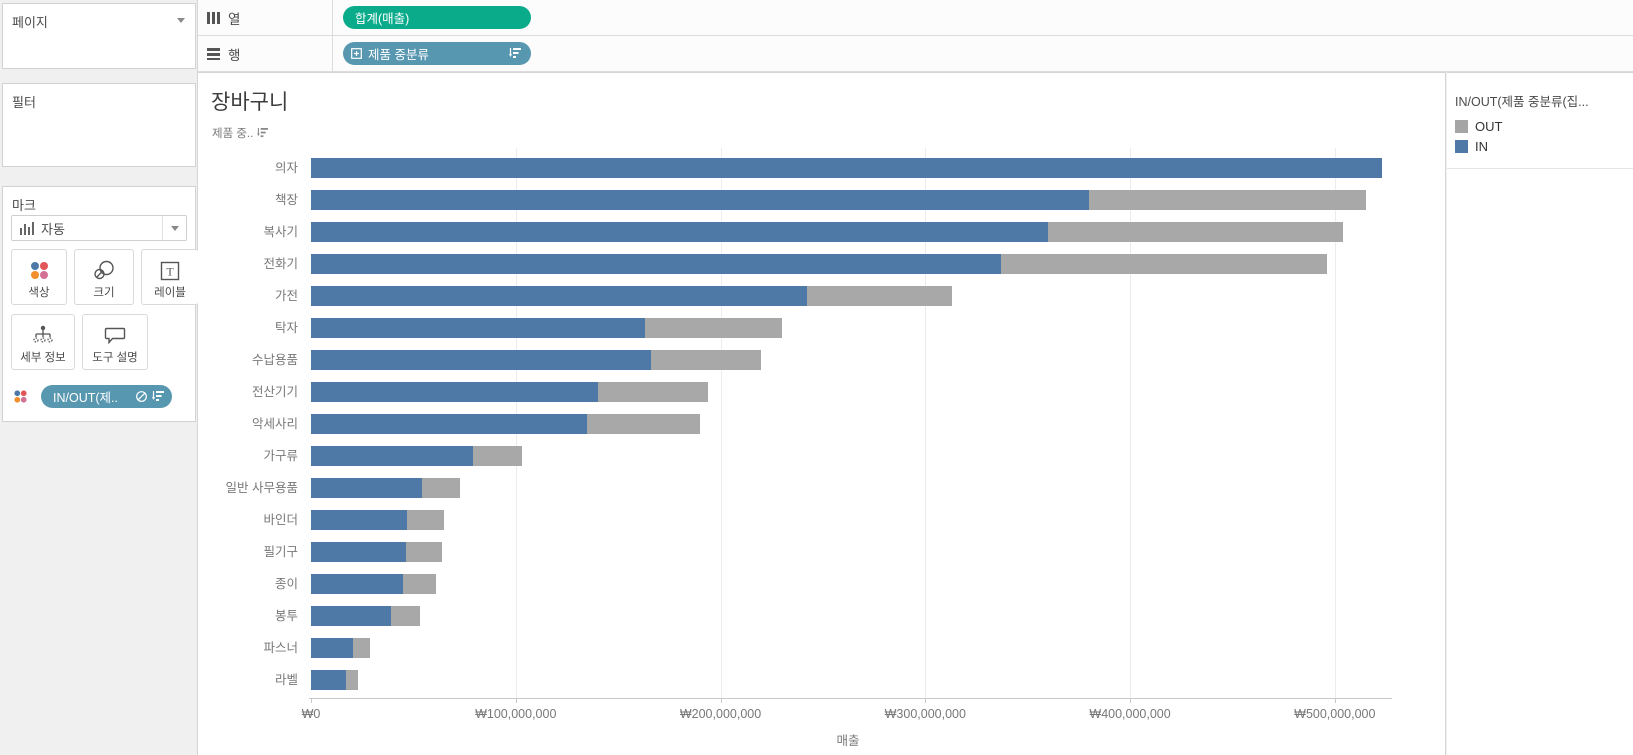 The image size is (1633, 755). Describe the element at coordinates (1541, 126) in the screenshot. I see `legend-item-out: OUT` at that location.